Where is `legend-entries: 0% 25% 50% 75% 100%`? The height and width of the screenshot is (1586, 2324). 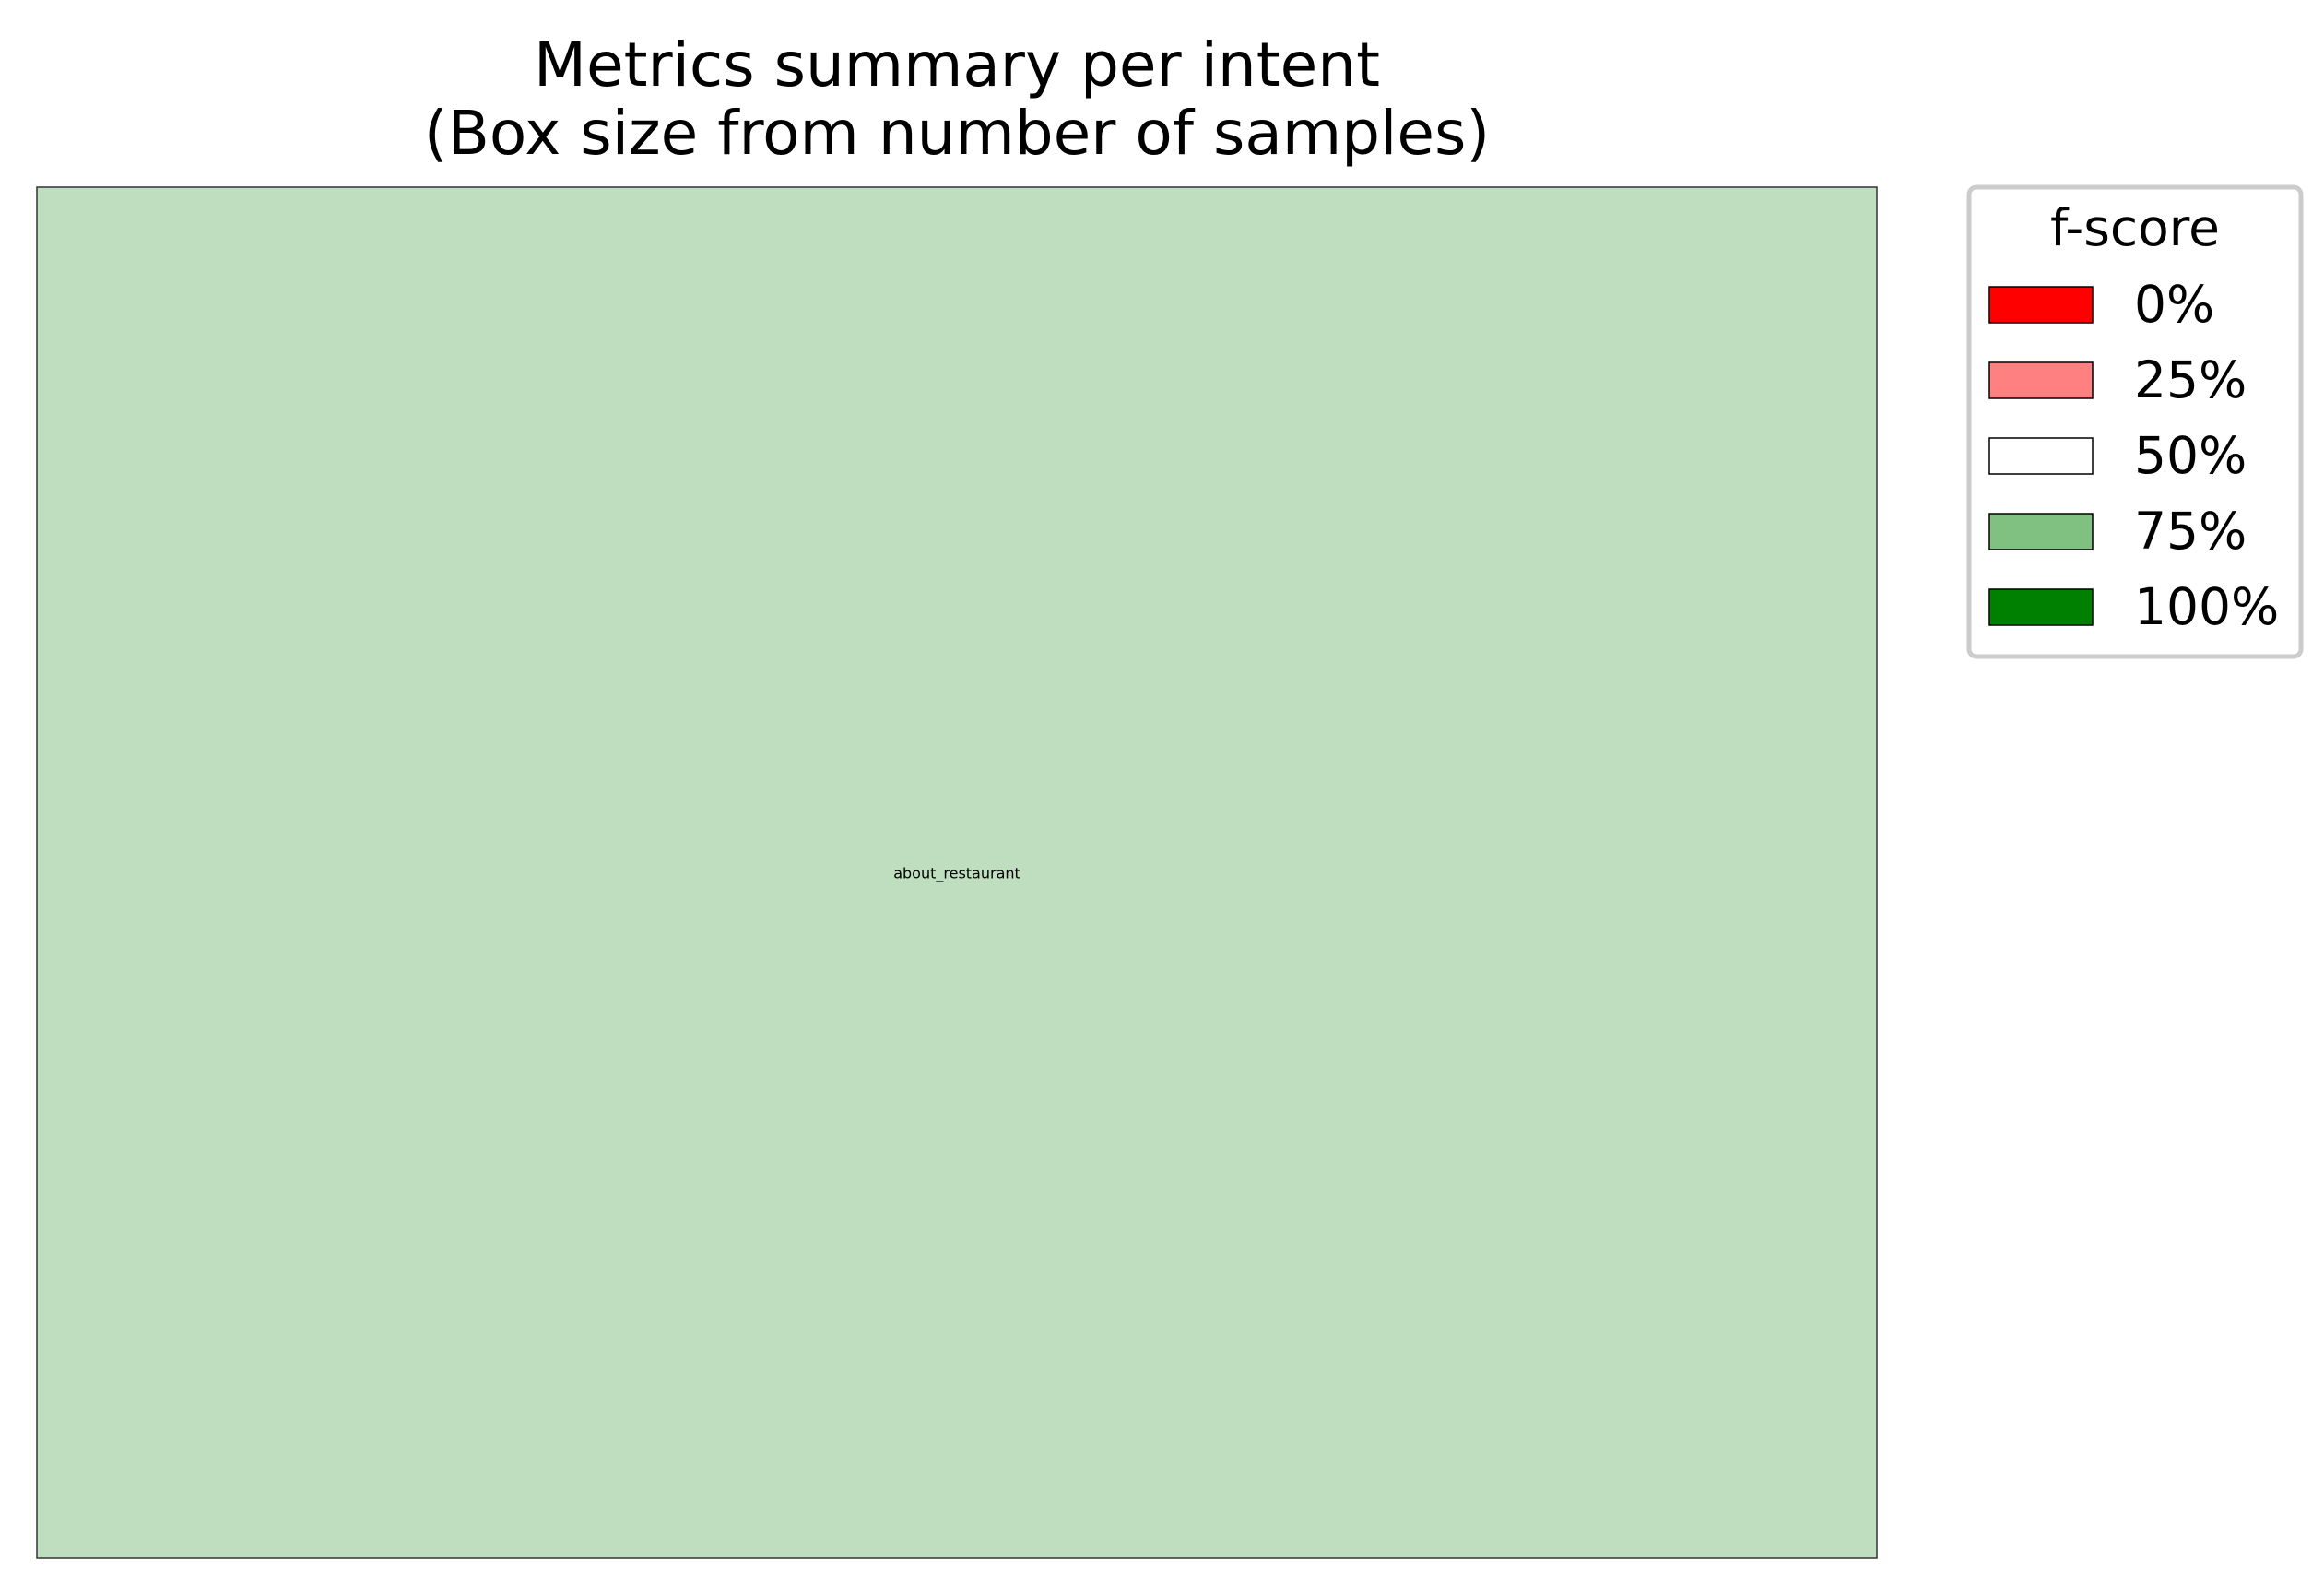 legend-entries: 0% 25% 50% 75% 100% is located at coordinates (2134, 455).